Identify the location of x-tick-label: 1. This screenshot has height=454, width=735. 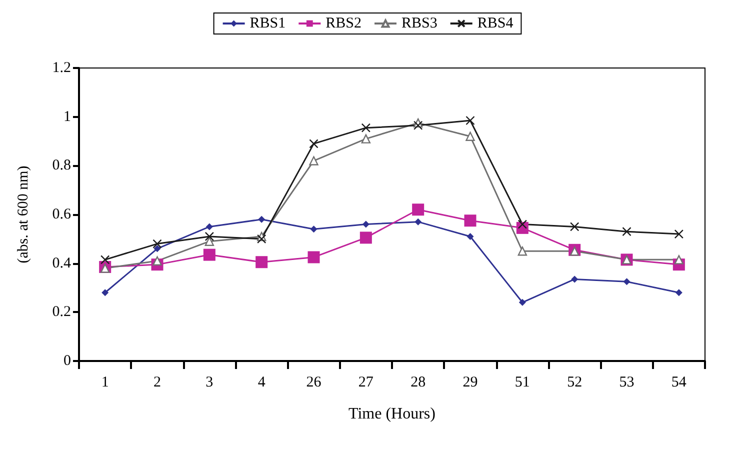
(105, 382).